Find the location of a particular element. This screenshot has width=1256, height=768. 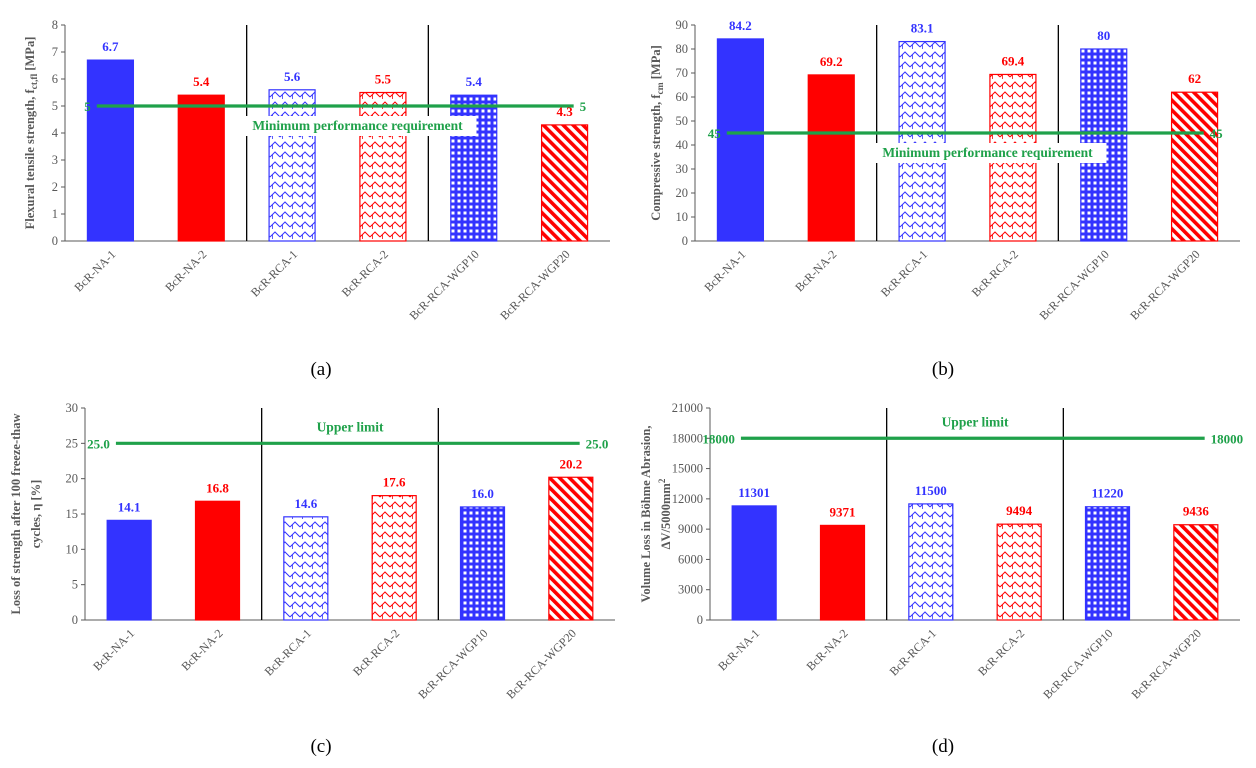

reference-label-left: 25.0 is located at coordinates (98, 443).